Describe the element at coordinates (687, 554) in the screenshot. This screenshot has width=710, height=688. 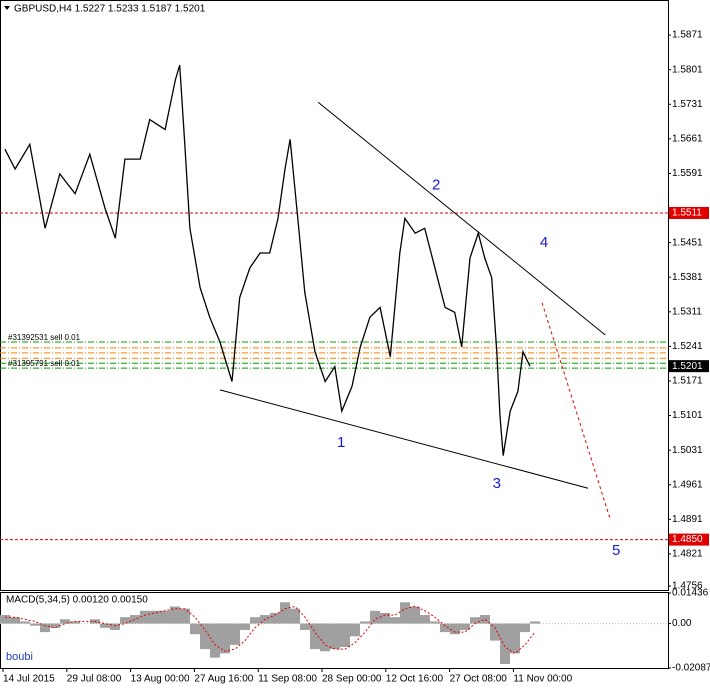
I see `y-tick-label: 1.4821` at that location.